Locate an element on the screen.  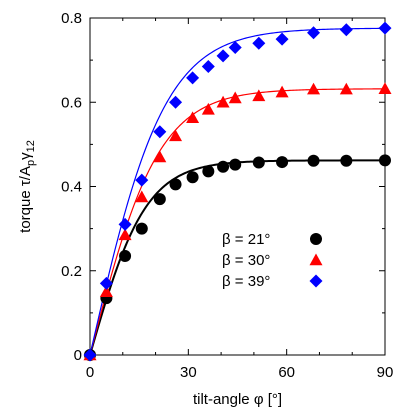
y-axis-label: torque τ/Apγ12 is located at coordinates (27, 186).